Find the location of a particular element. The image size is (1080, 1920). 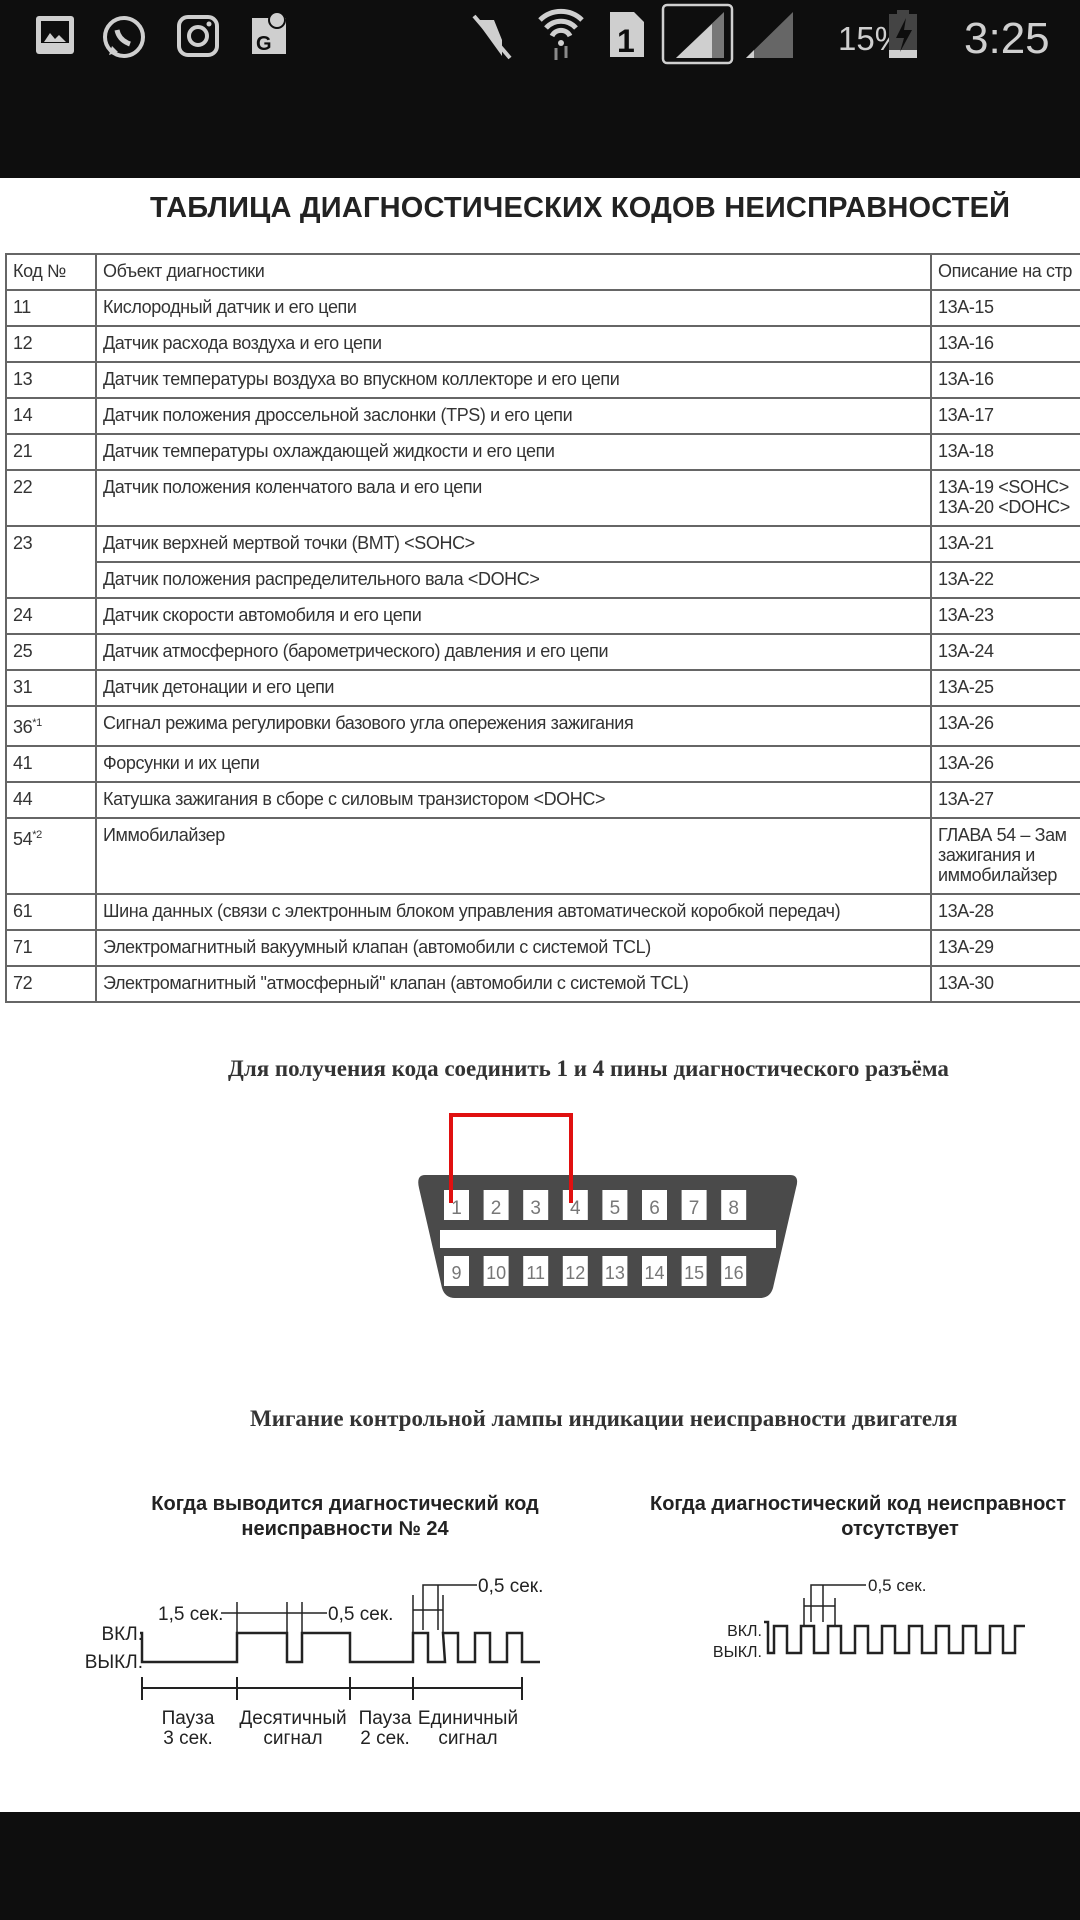

pin-label: 9 is located at coordinates (456, 1273).